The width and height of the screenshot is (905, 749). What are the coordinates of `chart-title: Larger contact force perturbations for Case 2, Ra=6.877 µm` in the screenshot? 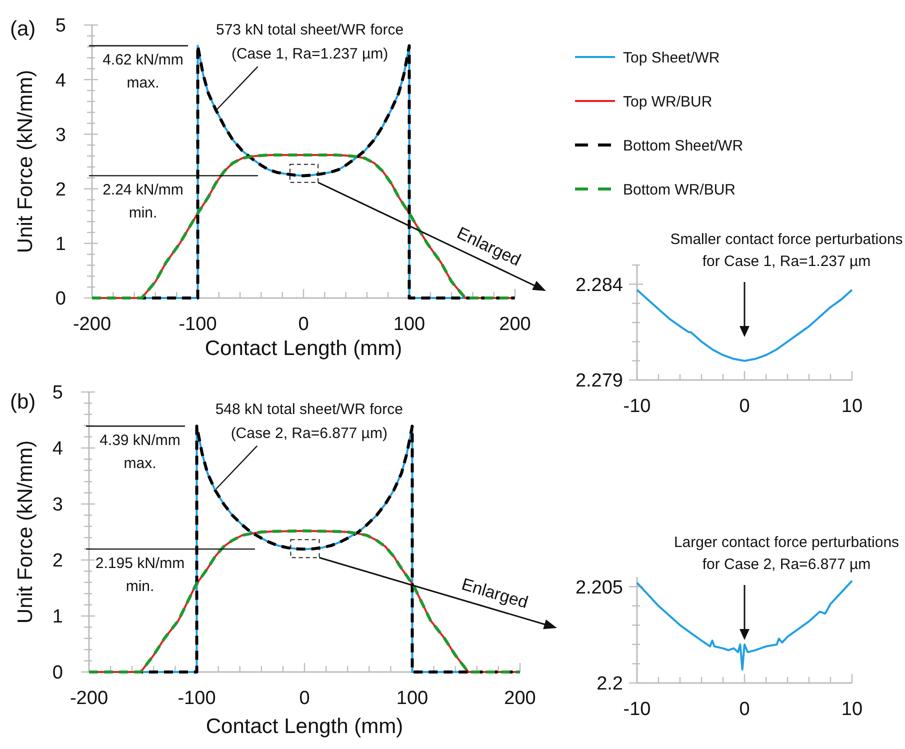 It's located at (787, 553).